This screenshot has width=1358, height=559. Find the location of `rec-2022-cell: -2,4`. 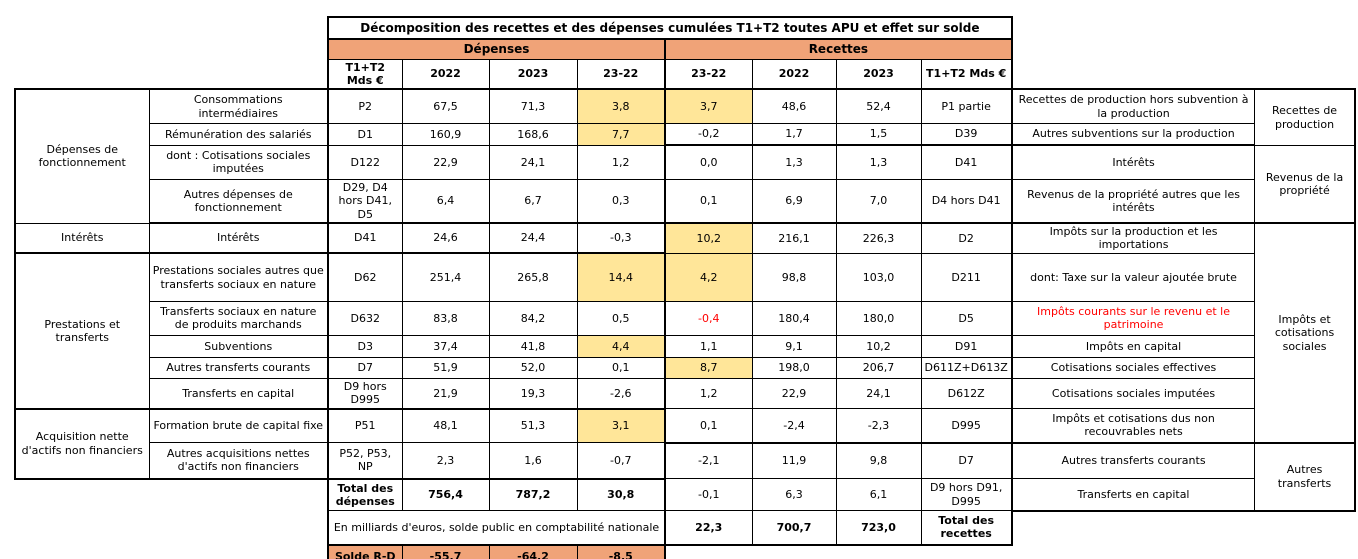

rec-2022-cell: -2,4 is located at coordinates (794, 426).